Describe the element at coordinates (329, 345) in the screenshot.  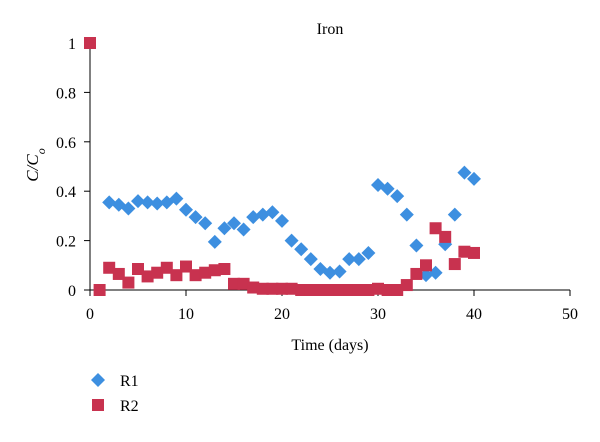
I see `x-axis-label: Time (days)` at that location.